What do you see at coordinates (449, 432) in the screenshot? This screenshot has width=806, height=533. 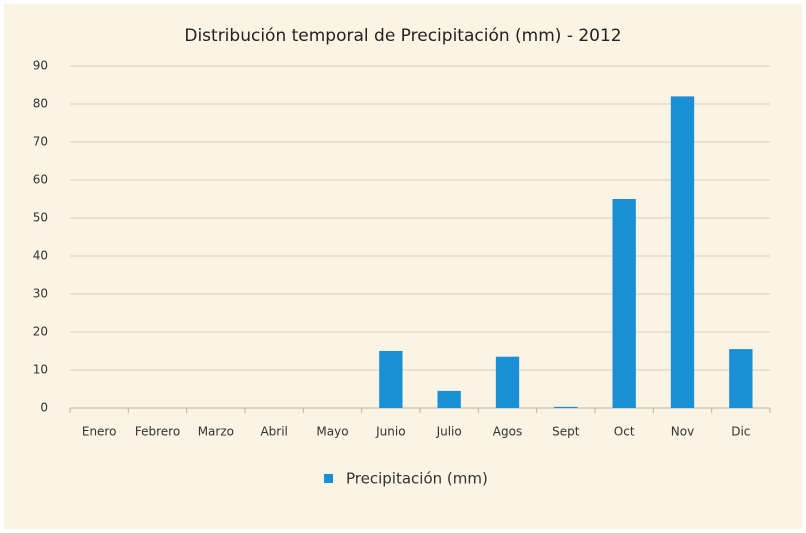 I see `x-tick-label: Julio` at bounding box center [449, 432].